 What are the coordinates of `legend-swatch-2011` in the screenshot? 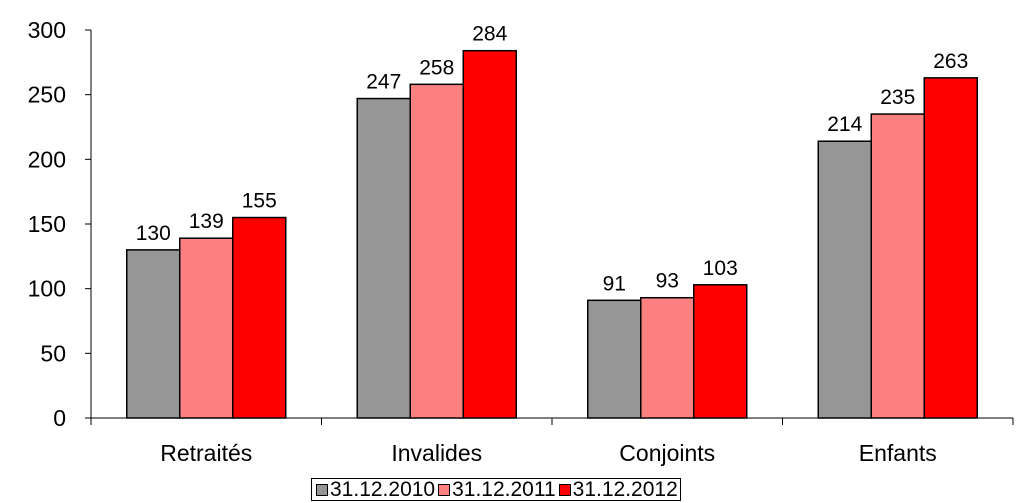 It's located at (444, 489).